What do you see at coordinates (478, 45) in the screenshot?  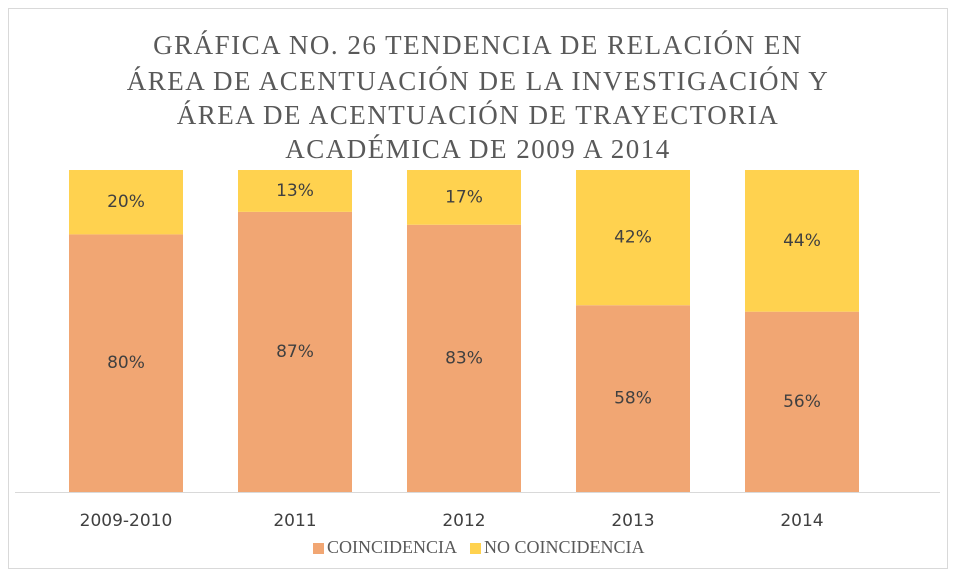 I see `chart-title: GRÁFICA NO. 26 TENDENCIA DE RELACIÓN EN` at bounding box center [478, 45].